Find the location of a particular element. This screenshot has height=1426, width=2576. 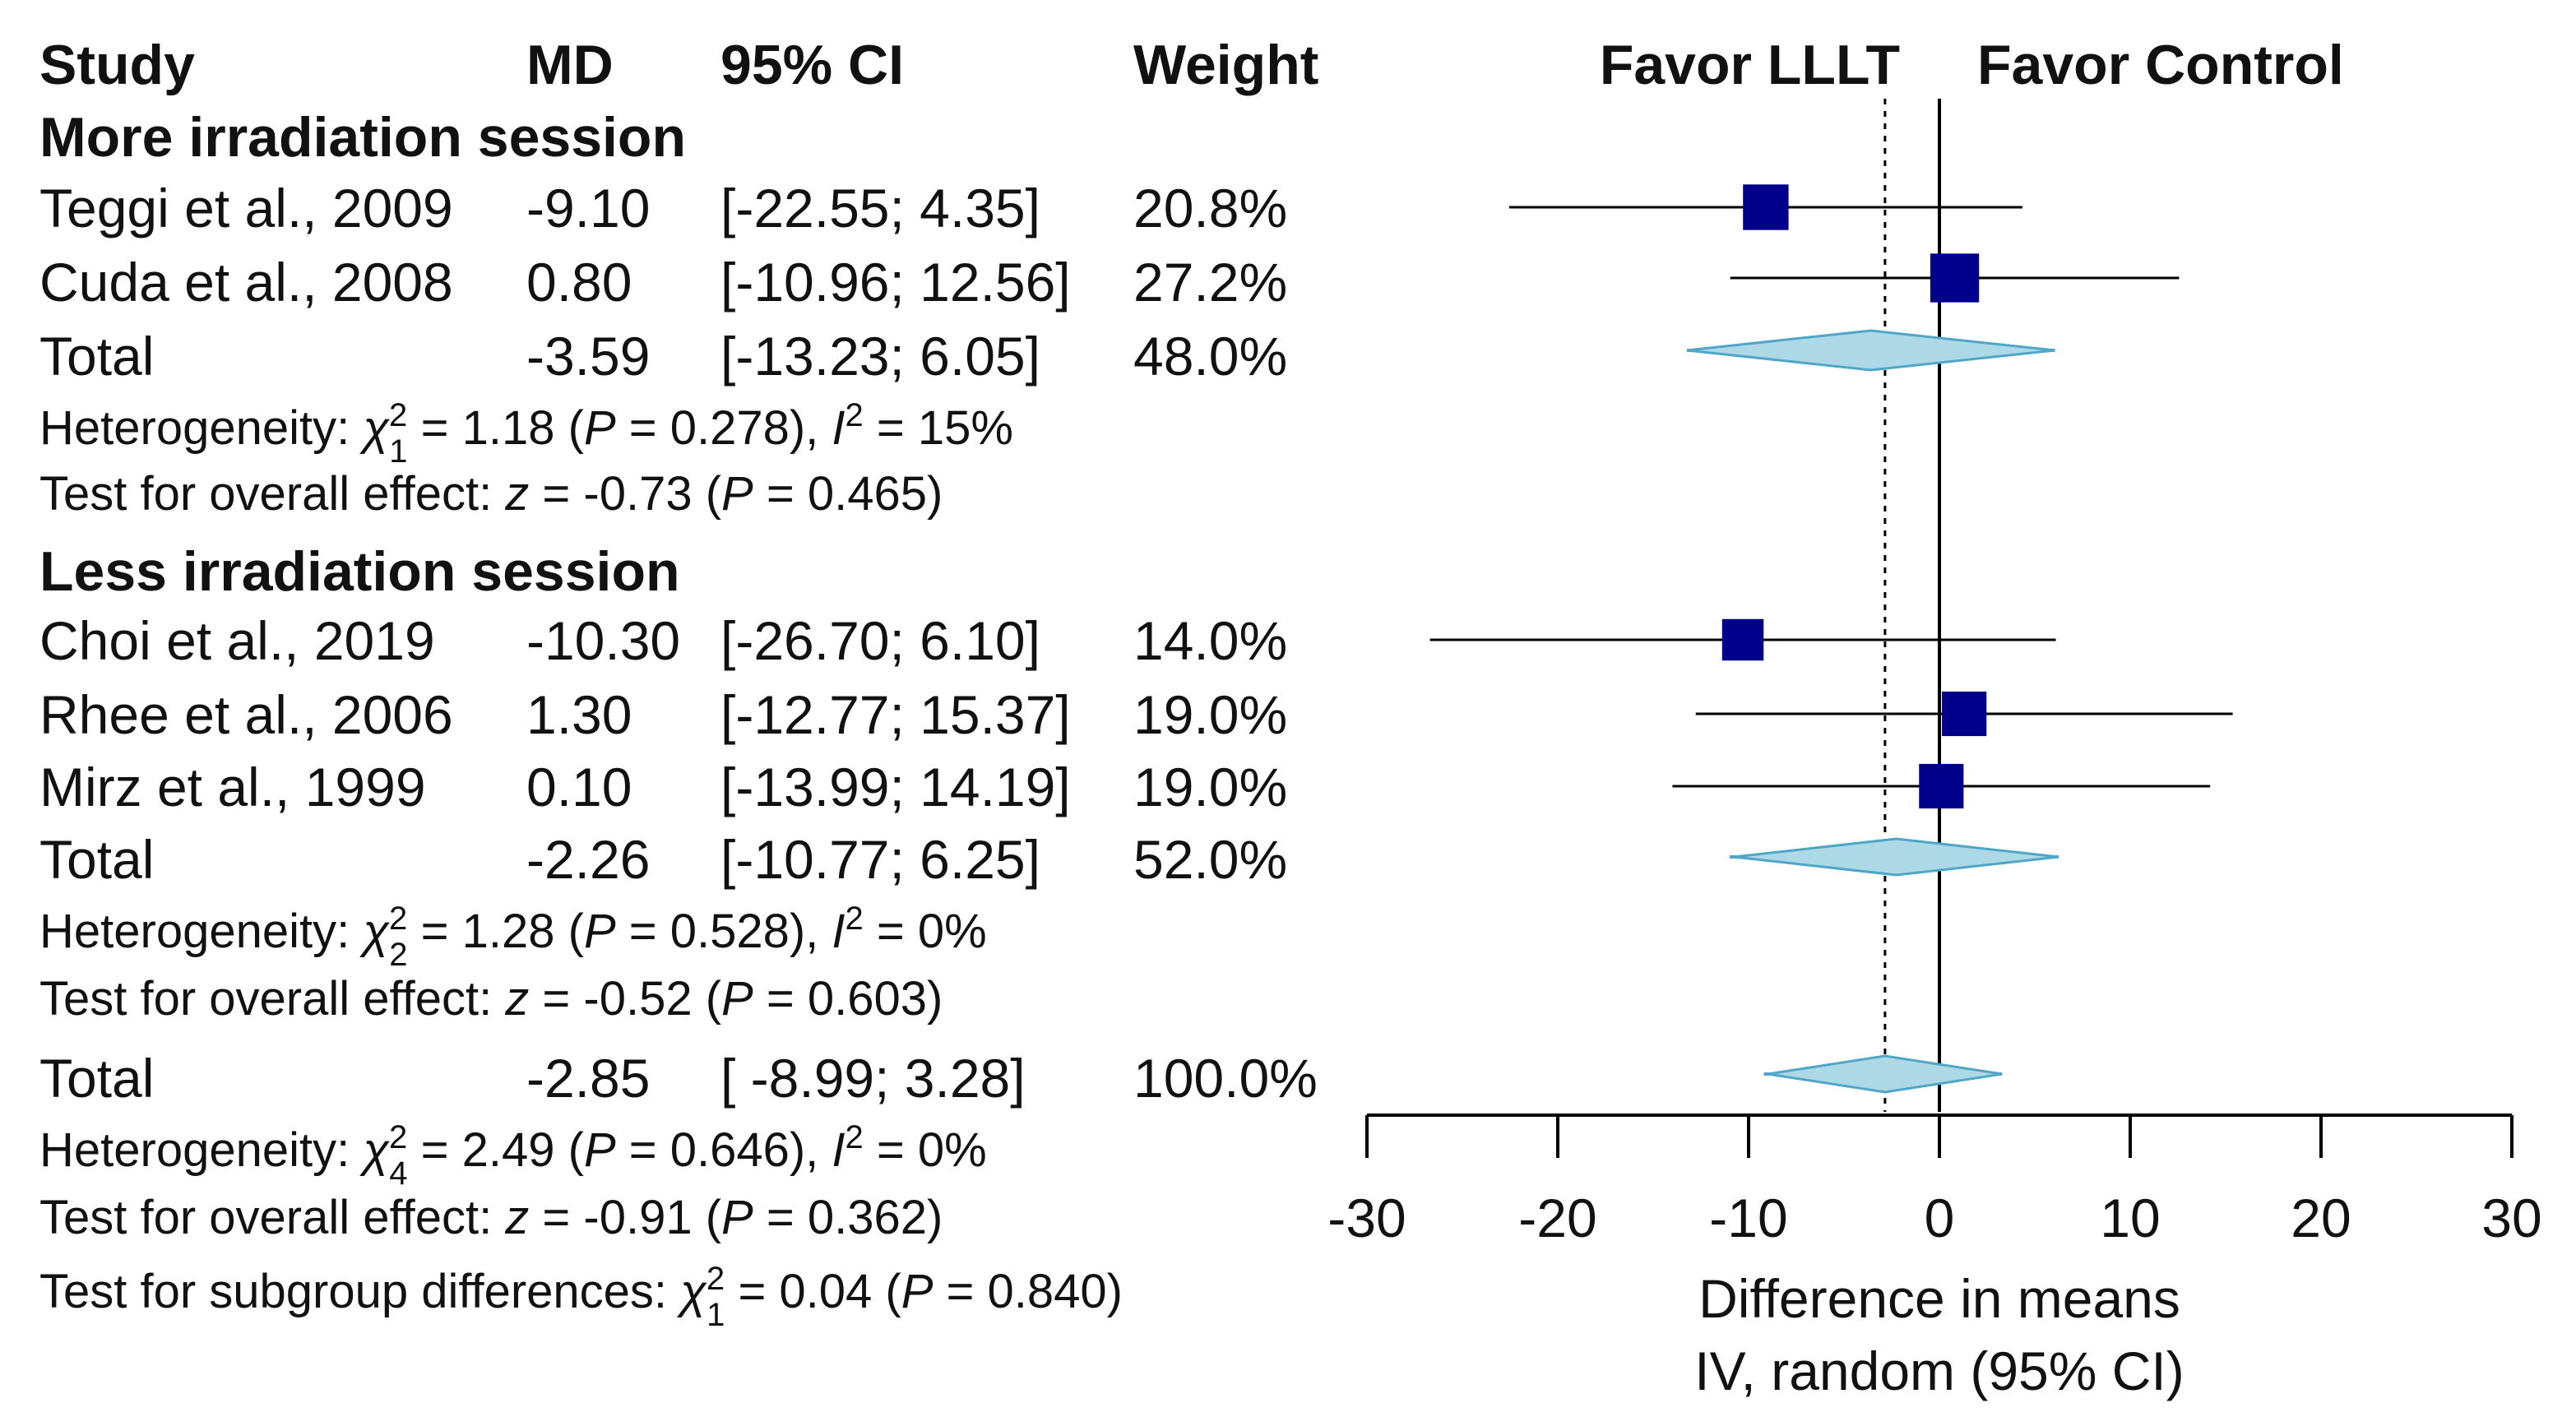

favor-right-label: Favor Control is located at coordinates (2160, 65).